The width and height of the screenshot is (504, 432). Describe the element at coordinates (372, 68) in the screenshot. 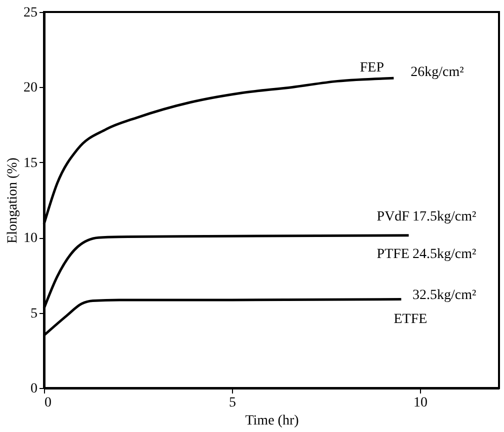

I see `annotation: FEP` at that location.